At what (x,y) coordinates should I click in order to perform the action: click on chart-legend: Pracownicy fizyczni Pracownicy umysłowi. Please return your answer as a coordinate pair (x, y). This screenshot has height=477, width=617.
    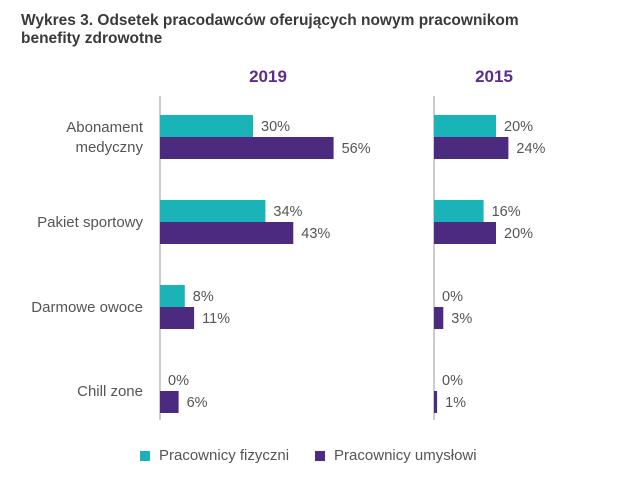
    Looking at the image, I should click on (321, 455).